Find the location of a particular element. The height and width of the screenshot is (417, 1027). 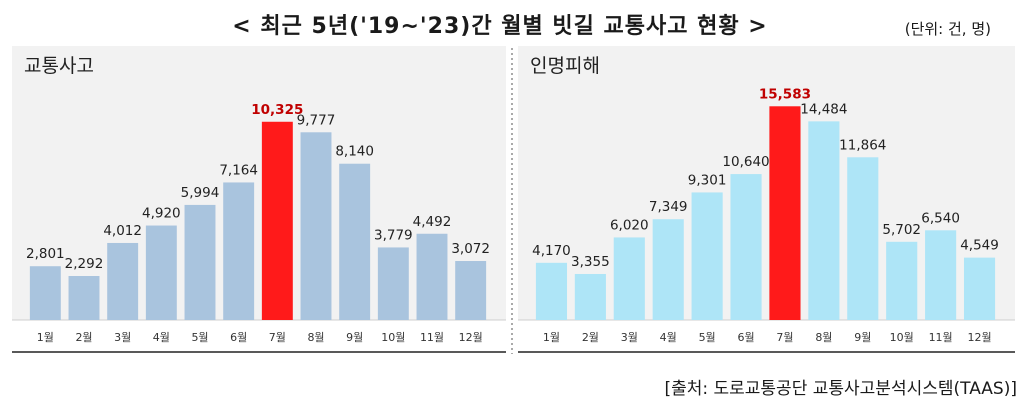

casualties-data-label-1: 4,170 is located at coordinates (551, 251).